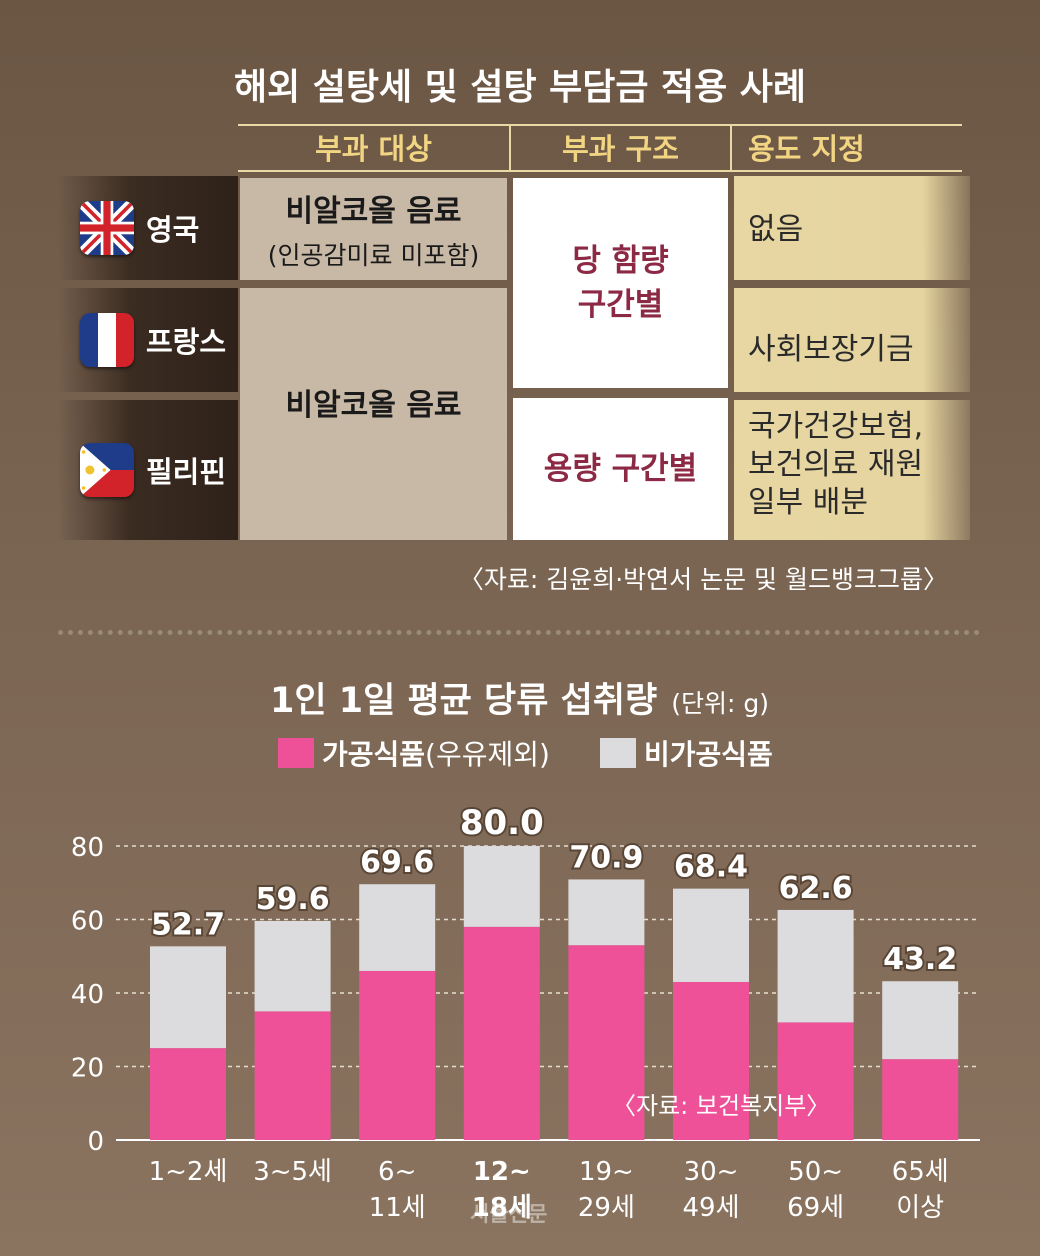 Image resolution: width=1040 pixels, height=1256 pixels. Describe the element at coordinates (87, 848) in the screenshot. I see `y-tick-label: 80` at that location.